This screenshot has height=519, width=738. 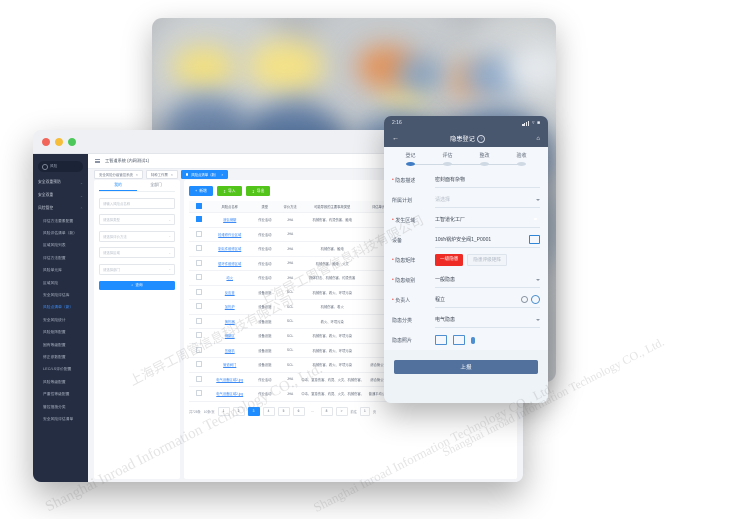 What do you see at coordinates (341, 411) in the screenshot?
I see `next-page-button: >` at bounding box center [341, 411].